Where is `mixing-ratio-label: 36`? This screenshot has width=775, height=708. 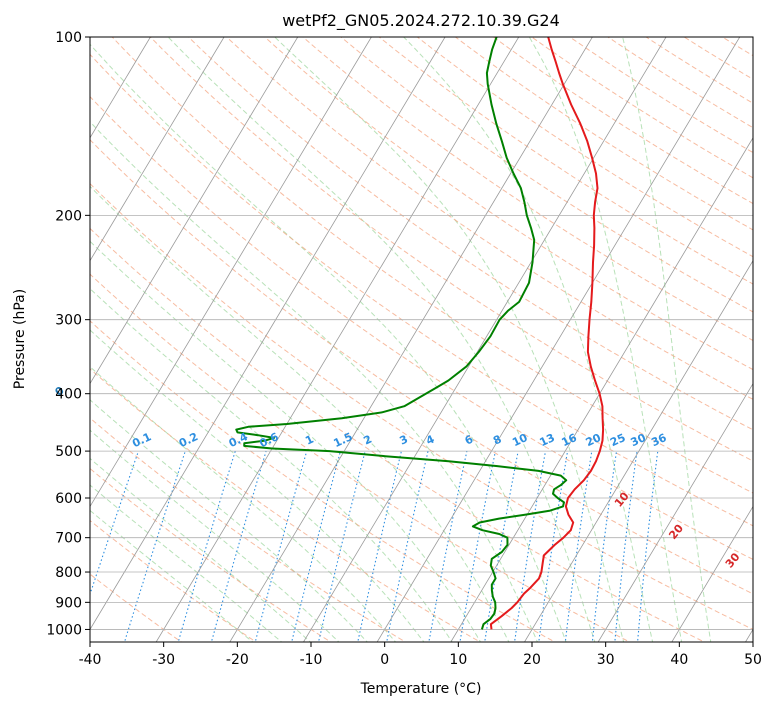 mixing-ratio-label: 36 is located at coordinates (659, 440).